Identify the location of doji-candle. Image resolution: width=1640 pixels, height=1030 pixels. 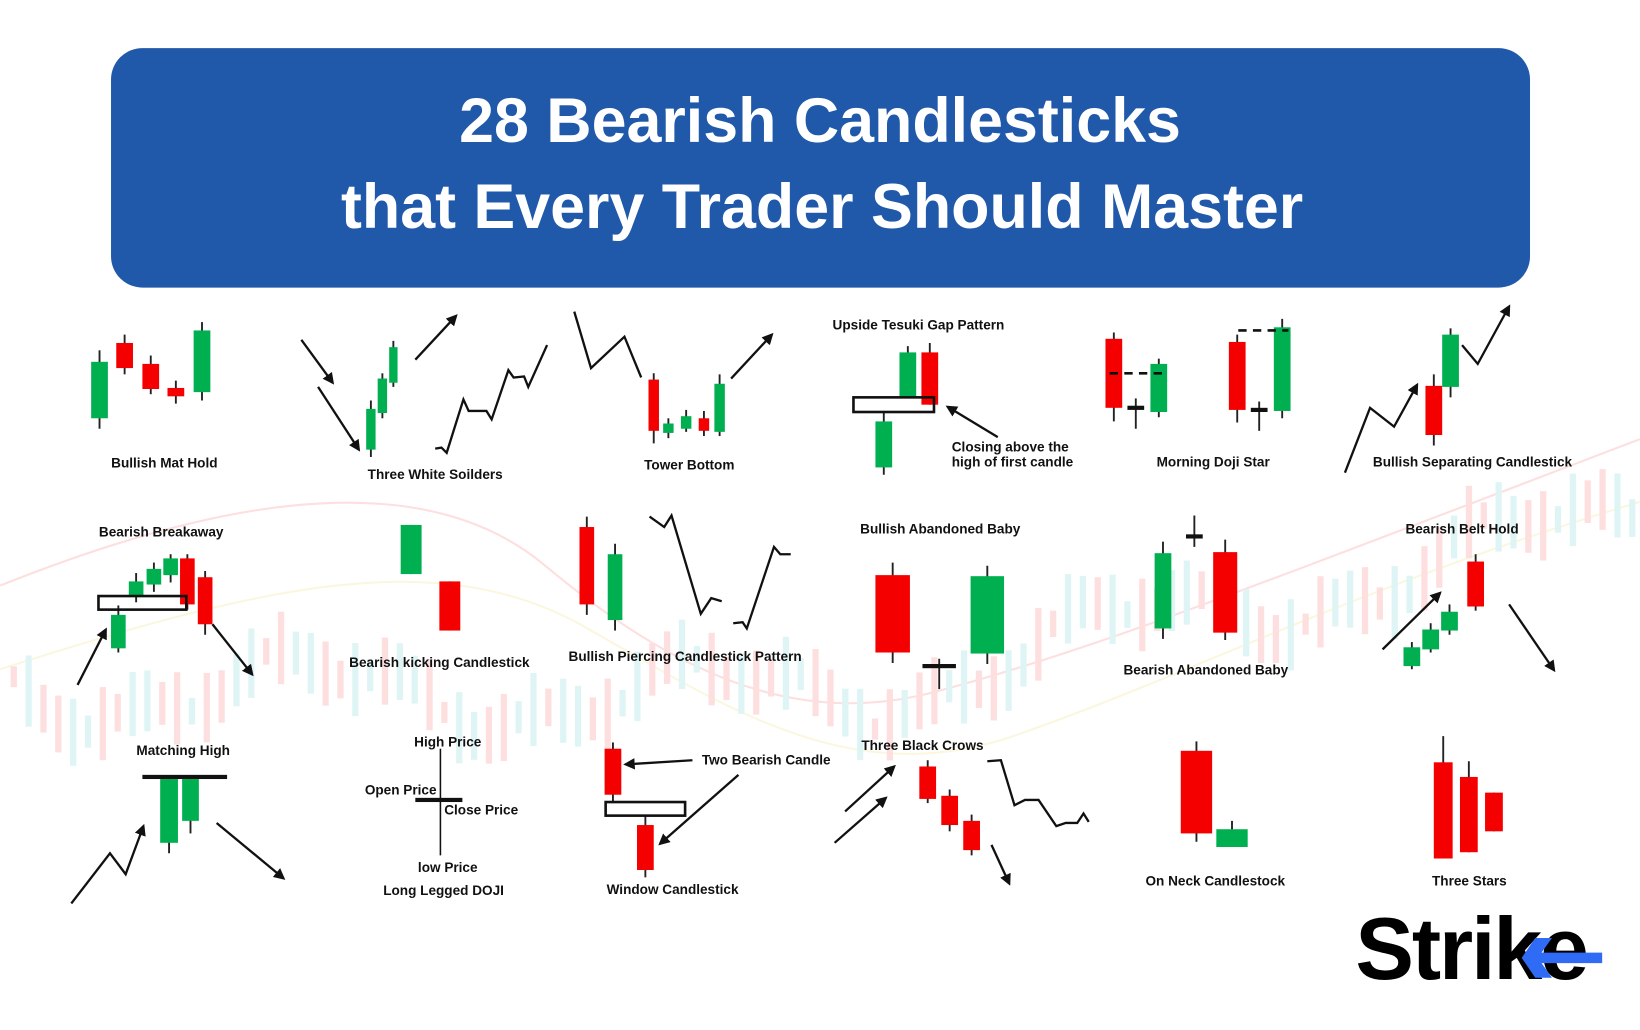
(1259, 416).